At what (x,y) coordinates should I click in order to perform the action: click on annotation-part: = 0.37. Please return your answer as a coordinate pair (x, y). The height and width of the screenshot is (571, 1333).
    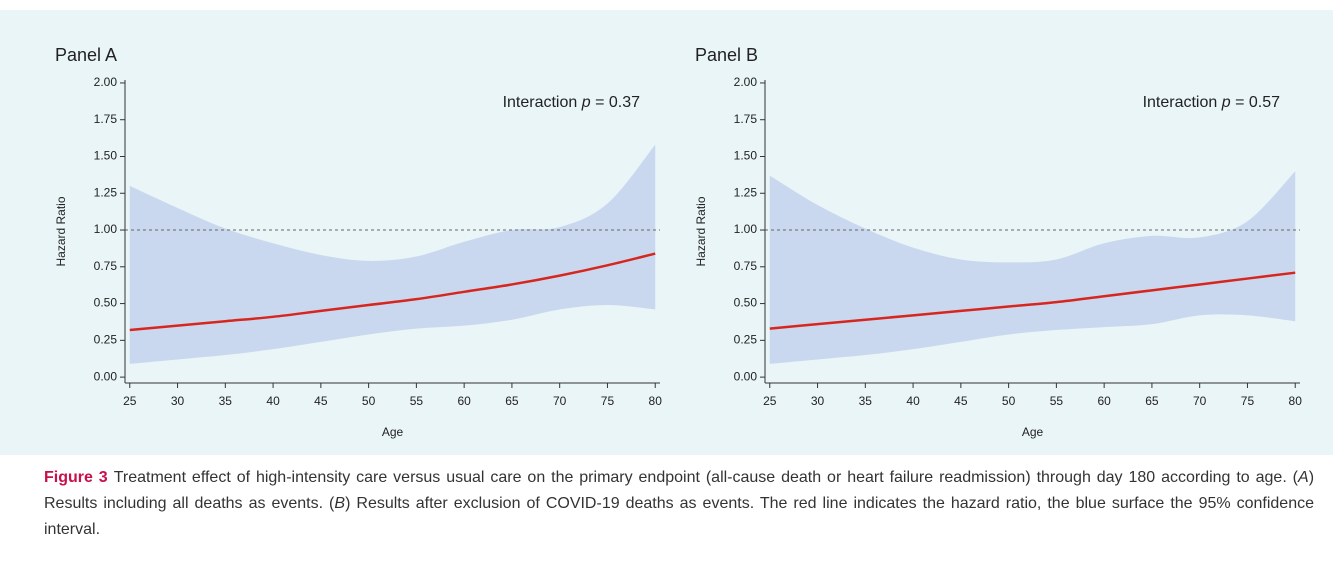
    Looking at the image, I should click on (615, 102).